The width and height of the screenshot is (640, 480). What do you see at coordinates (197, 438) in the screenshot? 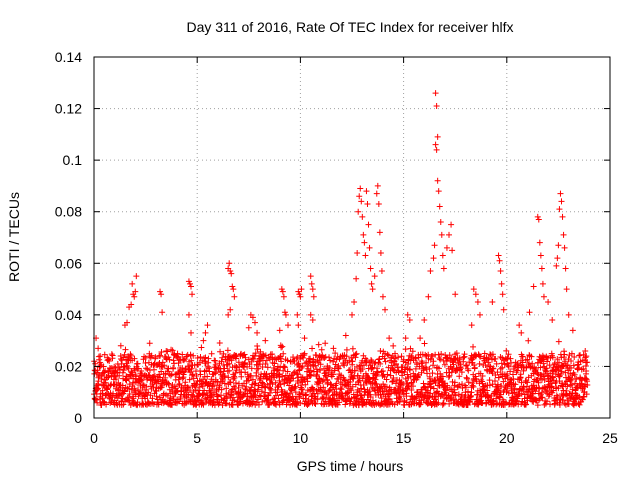
I see `x-tick-label: 5` at bounding box center [197, 438].